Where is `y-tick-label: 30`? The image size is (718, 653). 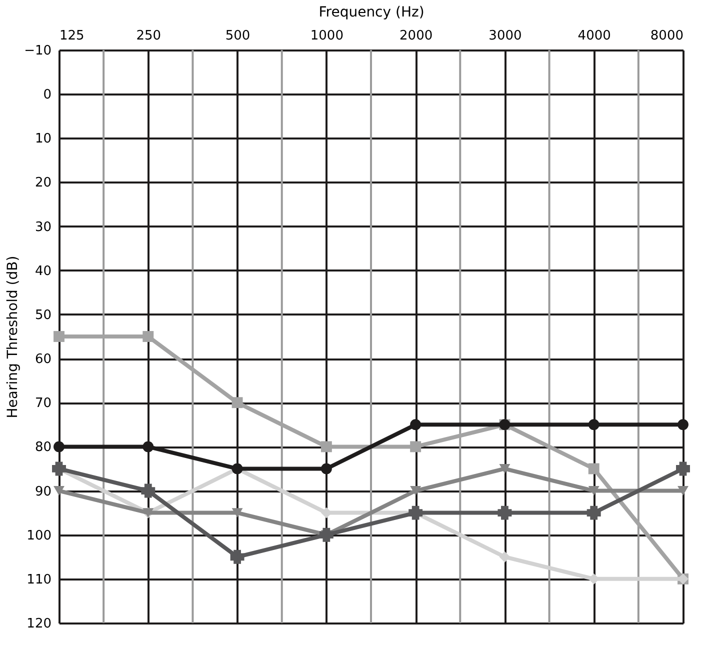 y-tick-label: 30 is located at coordinates (43, 227).